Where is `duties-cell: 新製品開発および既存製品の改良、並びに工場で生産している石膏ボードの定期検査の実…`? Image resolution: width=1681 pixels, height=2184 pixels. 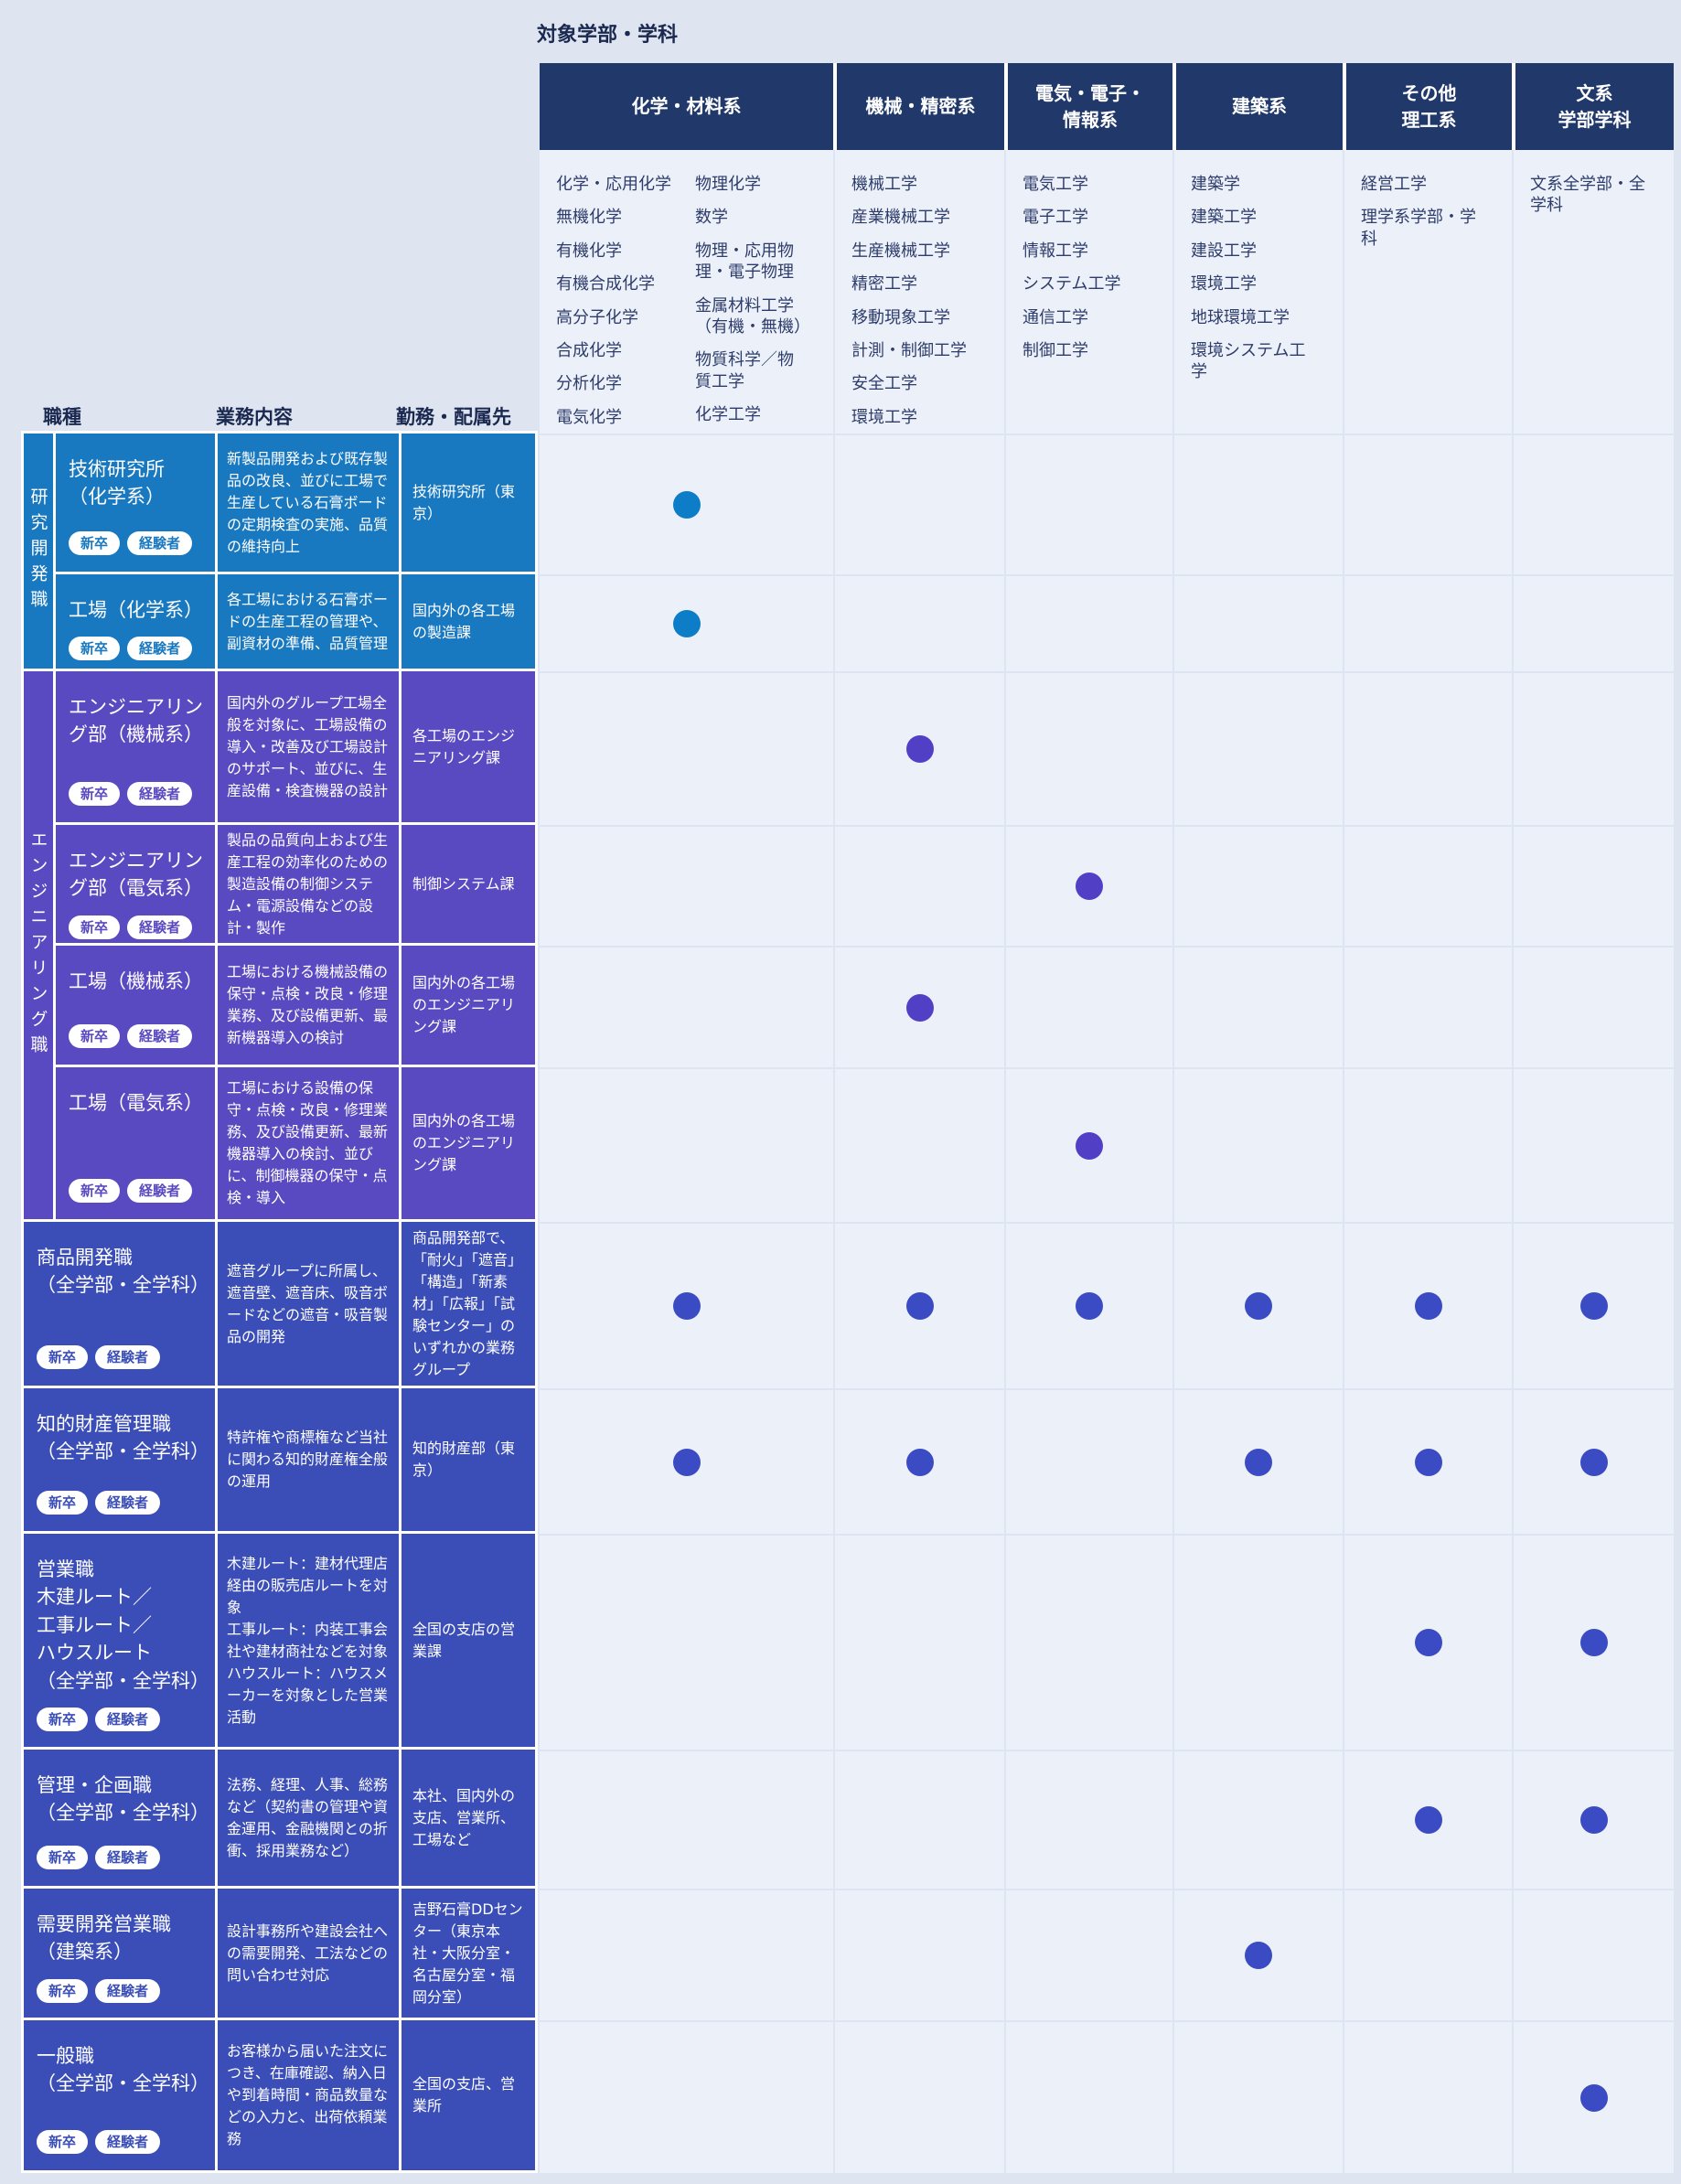
duties-cell: 新製品開発および既存製品の改良、並びに工場で生産している石膏ボードの定期検査の実… is located at coordinates (308, 503).